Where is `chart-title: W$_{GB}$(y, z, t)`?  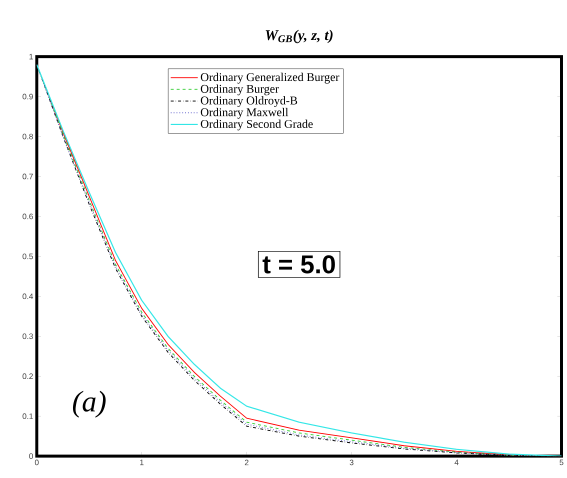 chart-title: W$_{GB}$(y, z, t) is located at coordinates (299, 37).